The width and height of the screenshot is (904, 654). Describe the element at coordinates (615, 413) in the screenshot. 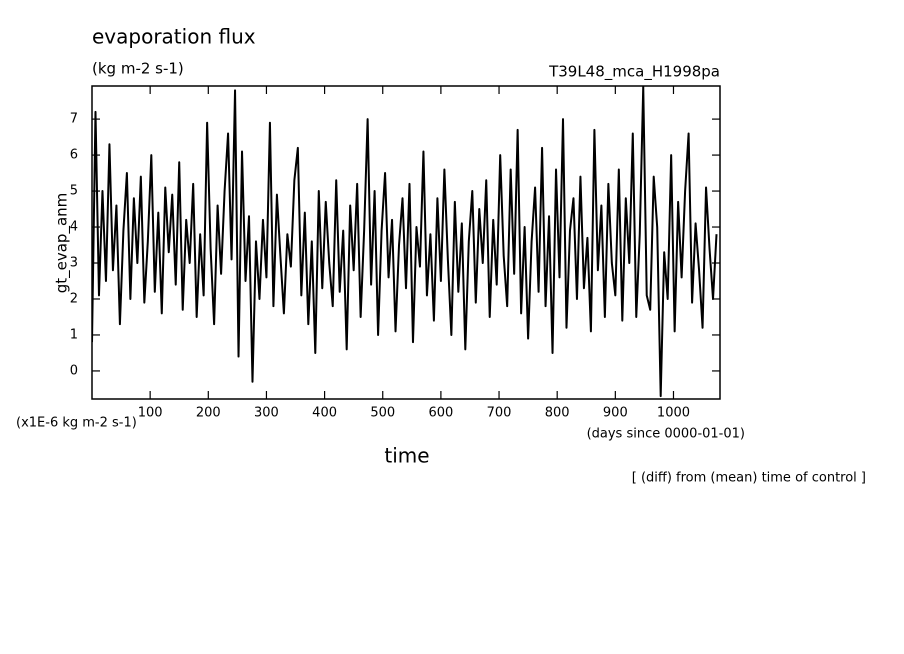

I see `x-tick-label: 900` at that location.